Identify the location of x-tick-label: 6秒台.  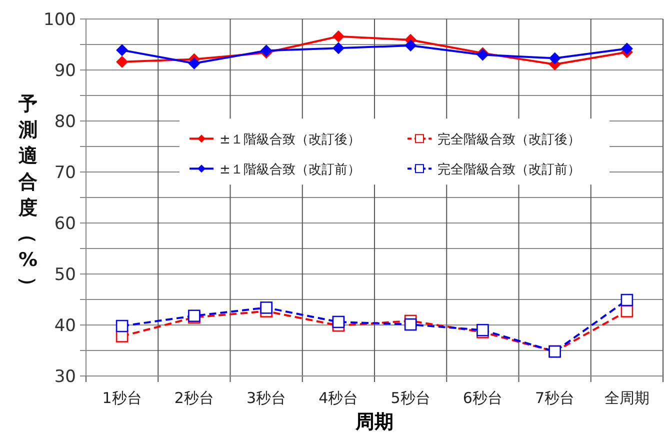
(482, 398).